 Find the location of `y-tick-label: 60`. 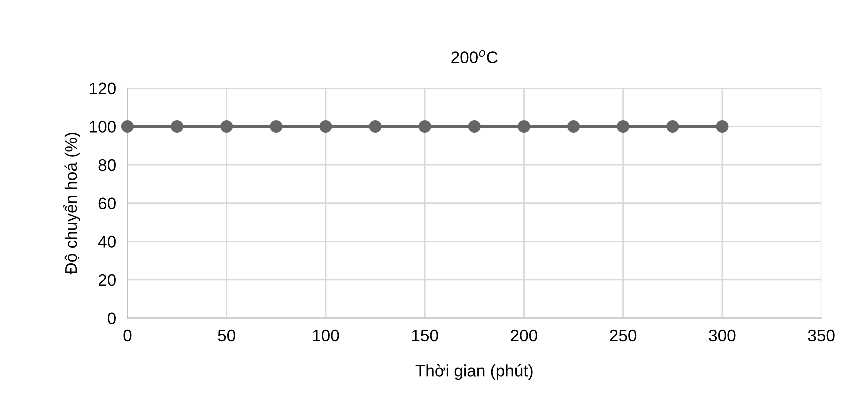

y-tick-label: 60 is located at coordinates (107, 204).